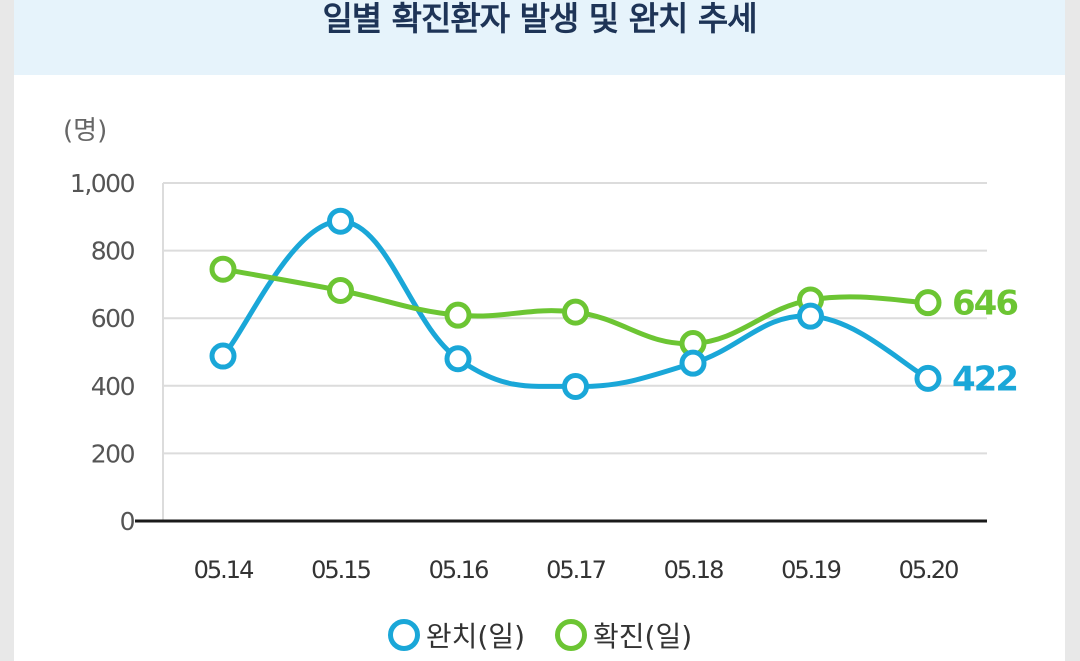 This screenshot has height=661, width=1080. Describe the element at coordinates (540, 635) in the screenshot. I see `chart-legend: 완치(일) 확진(일)` at that location.